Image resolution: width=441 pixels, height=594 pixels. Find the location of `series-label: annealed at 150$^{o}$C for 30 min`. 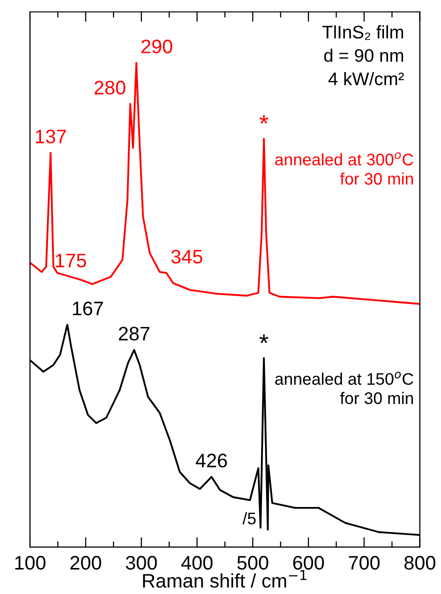

series-label: annealed at 150$^{o}$C for 30 min is located at coordinates (344, 388).